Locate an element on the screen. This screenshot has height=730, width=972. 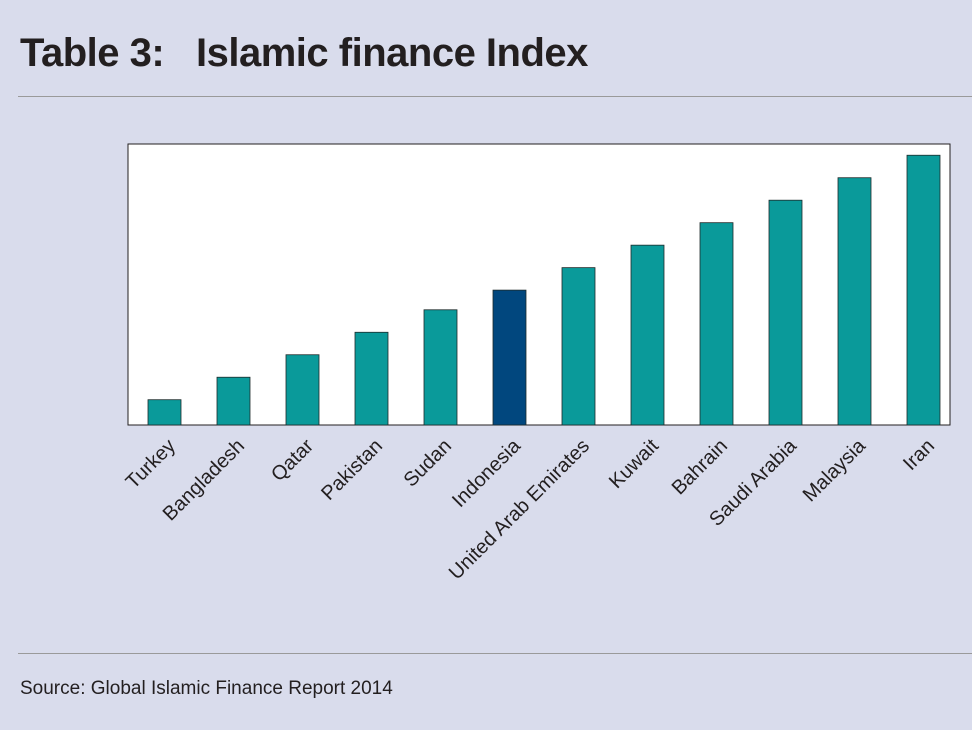
bar-bangladesh is located at coordinates (233, 401).